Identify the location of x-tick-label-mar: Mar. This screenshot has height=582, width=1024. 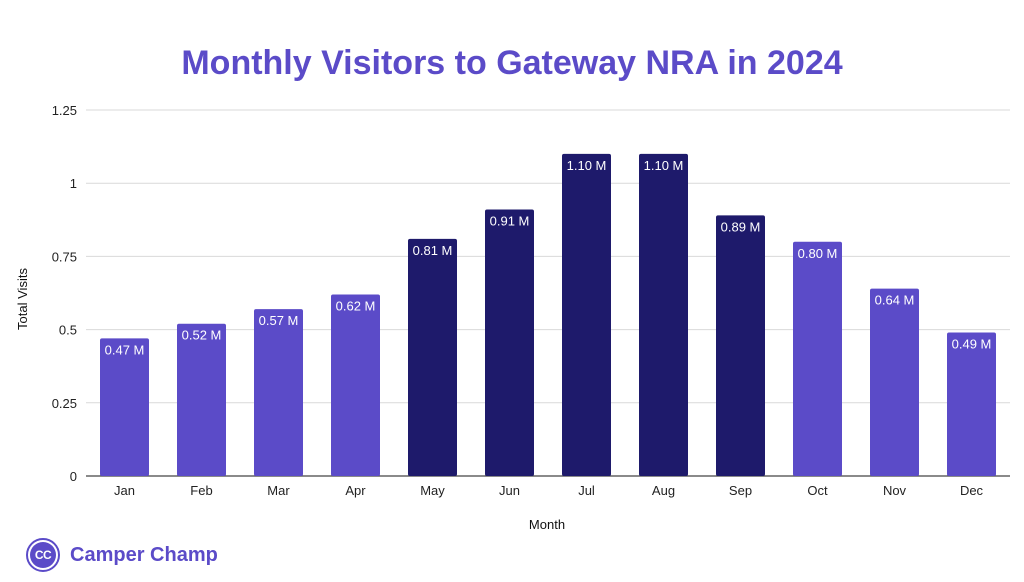
(278, 490).